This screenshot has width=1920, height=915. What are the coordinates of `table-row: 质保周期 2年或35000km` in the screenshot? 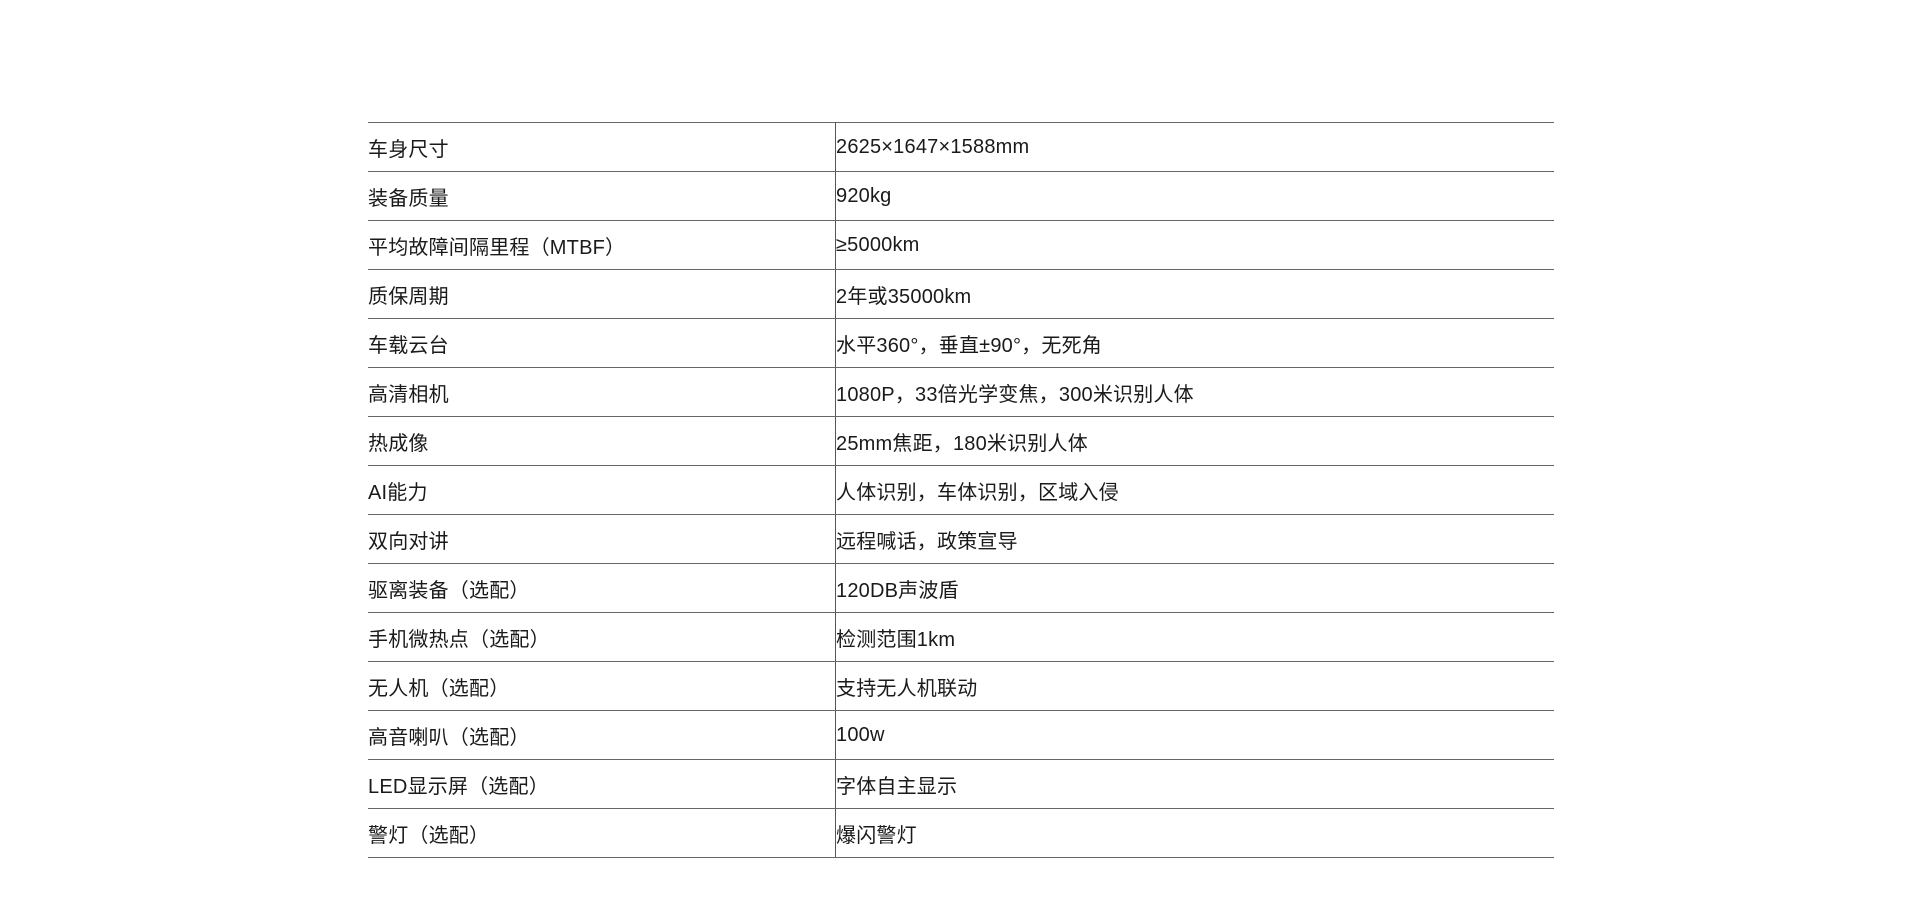 It's located at (961, 294).